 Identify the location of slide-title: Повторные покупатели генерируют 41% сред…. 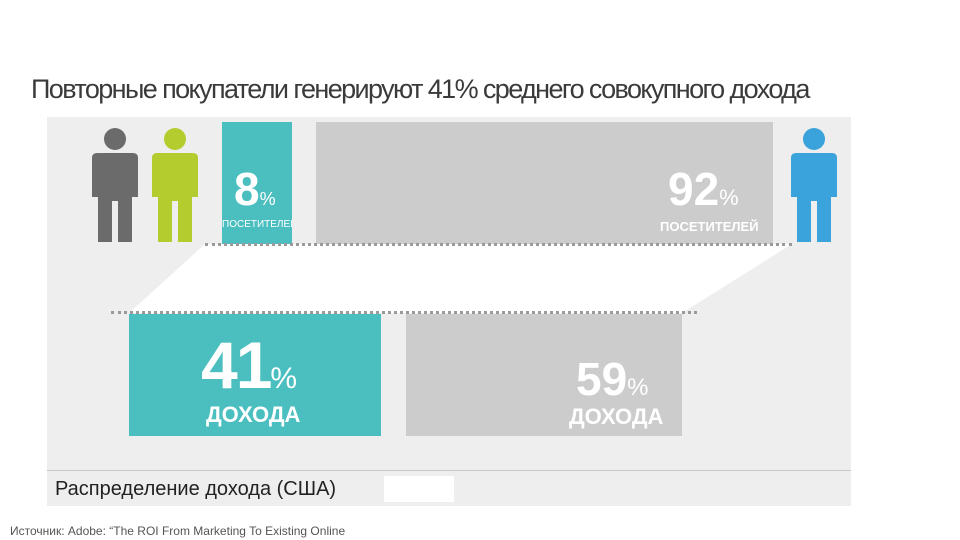
(420, 89).